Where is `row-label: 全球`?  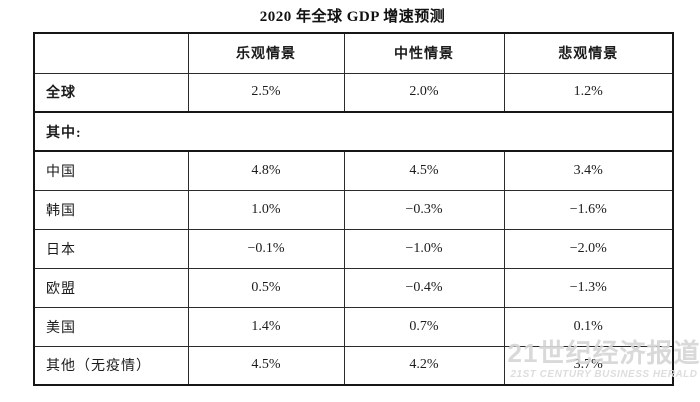
row-label: 全球 is located at coordinates (111, 92).